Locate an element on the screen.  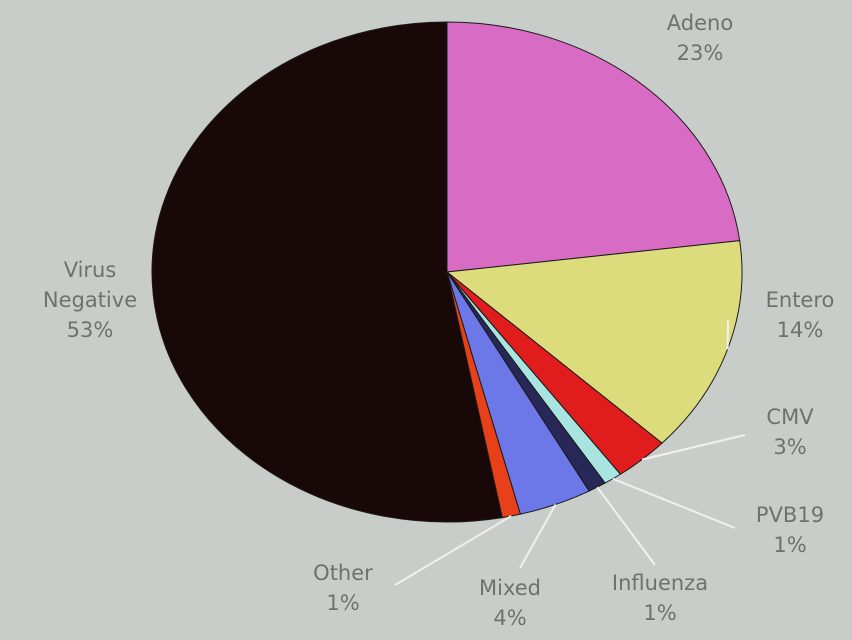
slice-name: Entero is located at coordinates (800, 300).